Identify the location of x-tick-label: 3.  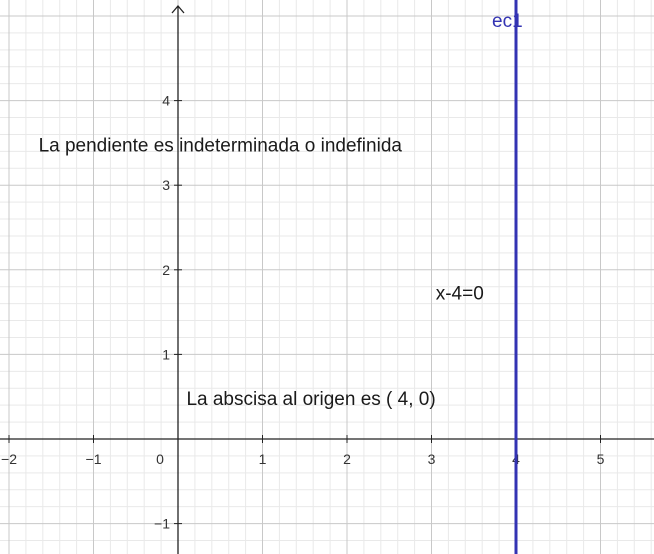
(432, 459).